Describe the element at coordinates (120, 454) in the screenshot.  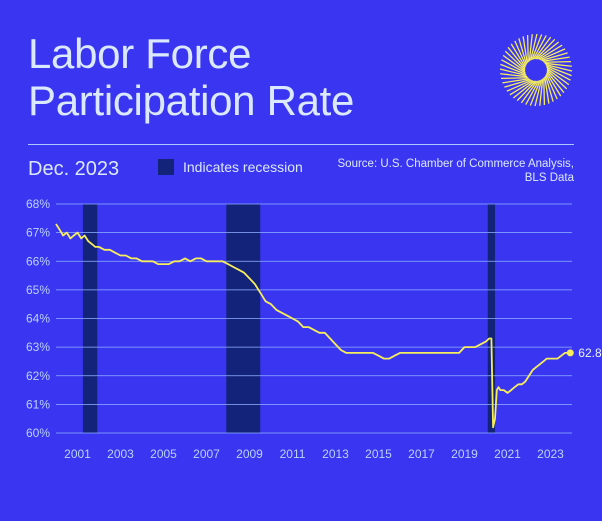
I see `x-tick-label: 2003` at that location.